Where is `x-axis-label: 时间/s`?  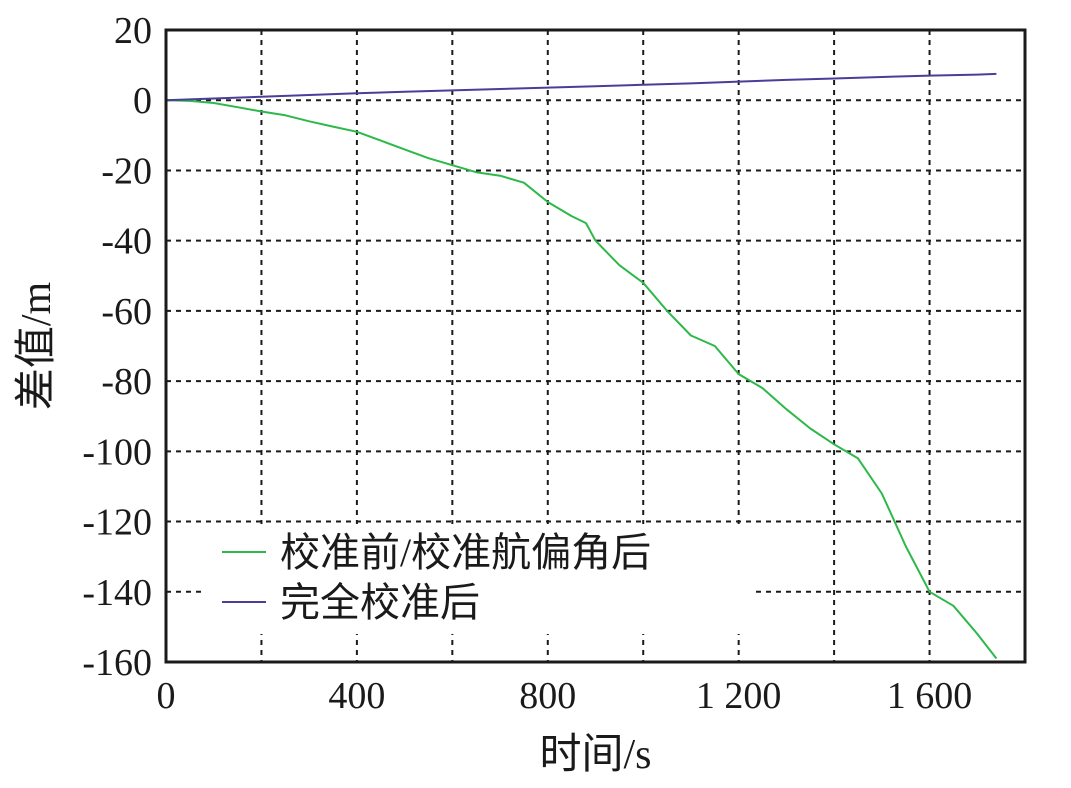 x-axis-label: 时间/s is located at coordinates (595, 755).